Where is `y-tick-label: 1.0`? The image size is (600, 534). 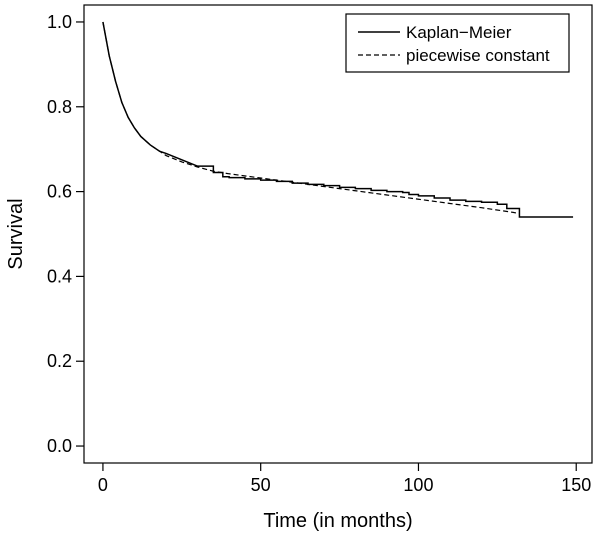 y-tick-label: 1.0 is located at coordinates (59, 22).